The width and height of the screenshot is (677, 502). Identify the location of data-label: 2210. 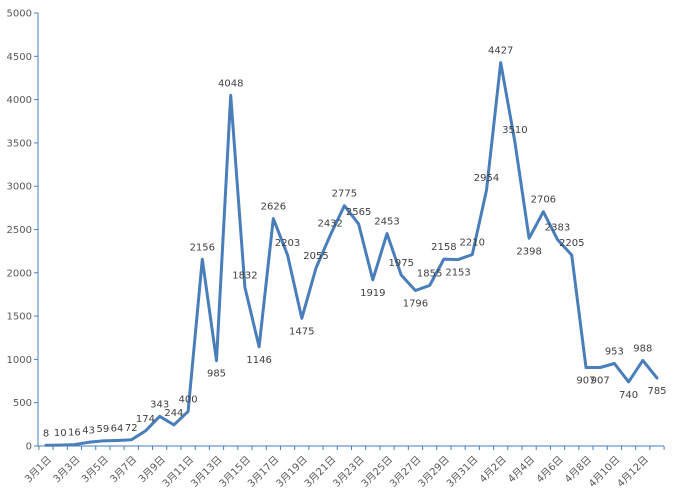
(472, 243).